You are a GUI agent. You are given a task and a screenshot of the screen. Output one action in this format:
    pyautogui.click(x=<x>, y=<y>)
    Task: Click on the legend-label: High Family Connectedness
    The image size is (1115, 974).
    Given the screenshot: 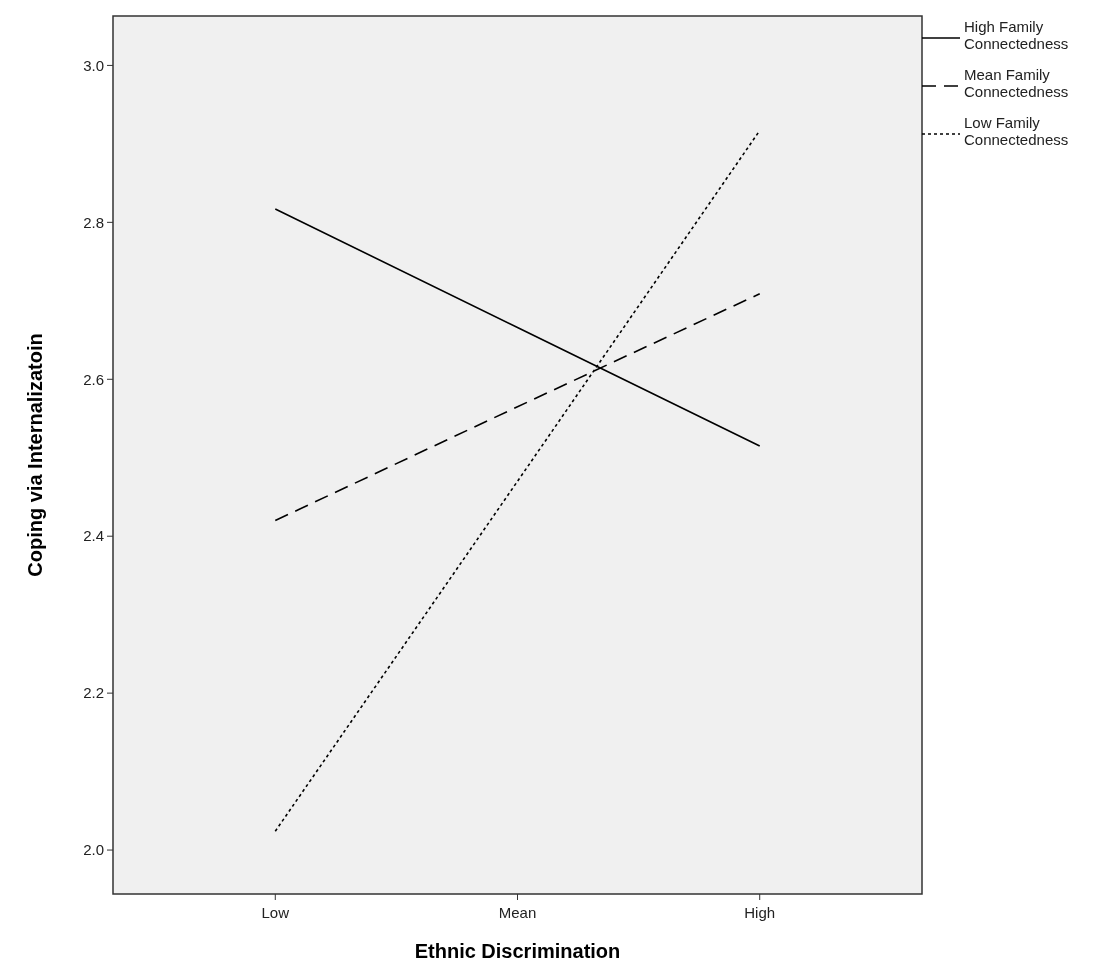 What is the action you would take?
    pyautogui.click(x=1016, y=35)
    